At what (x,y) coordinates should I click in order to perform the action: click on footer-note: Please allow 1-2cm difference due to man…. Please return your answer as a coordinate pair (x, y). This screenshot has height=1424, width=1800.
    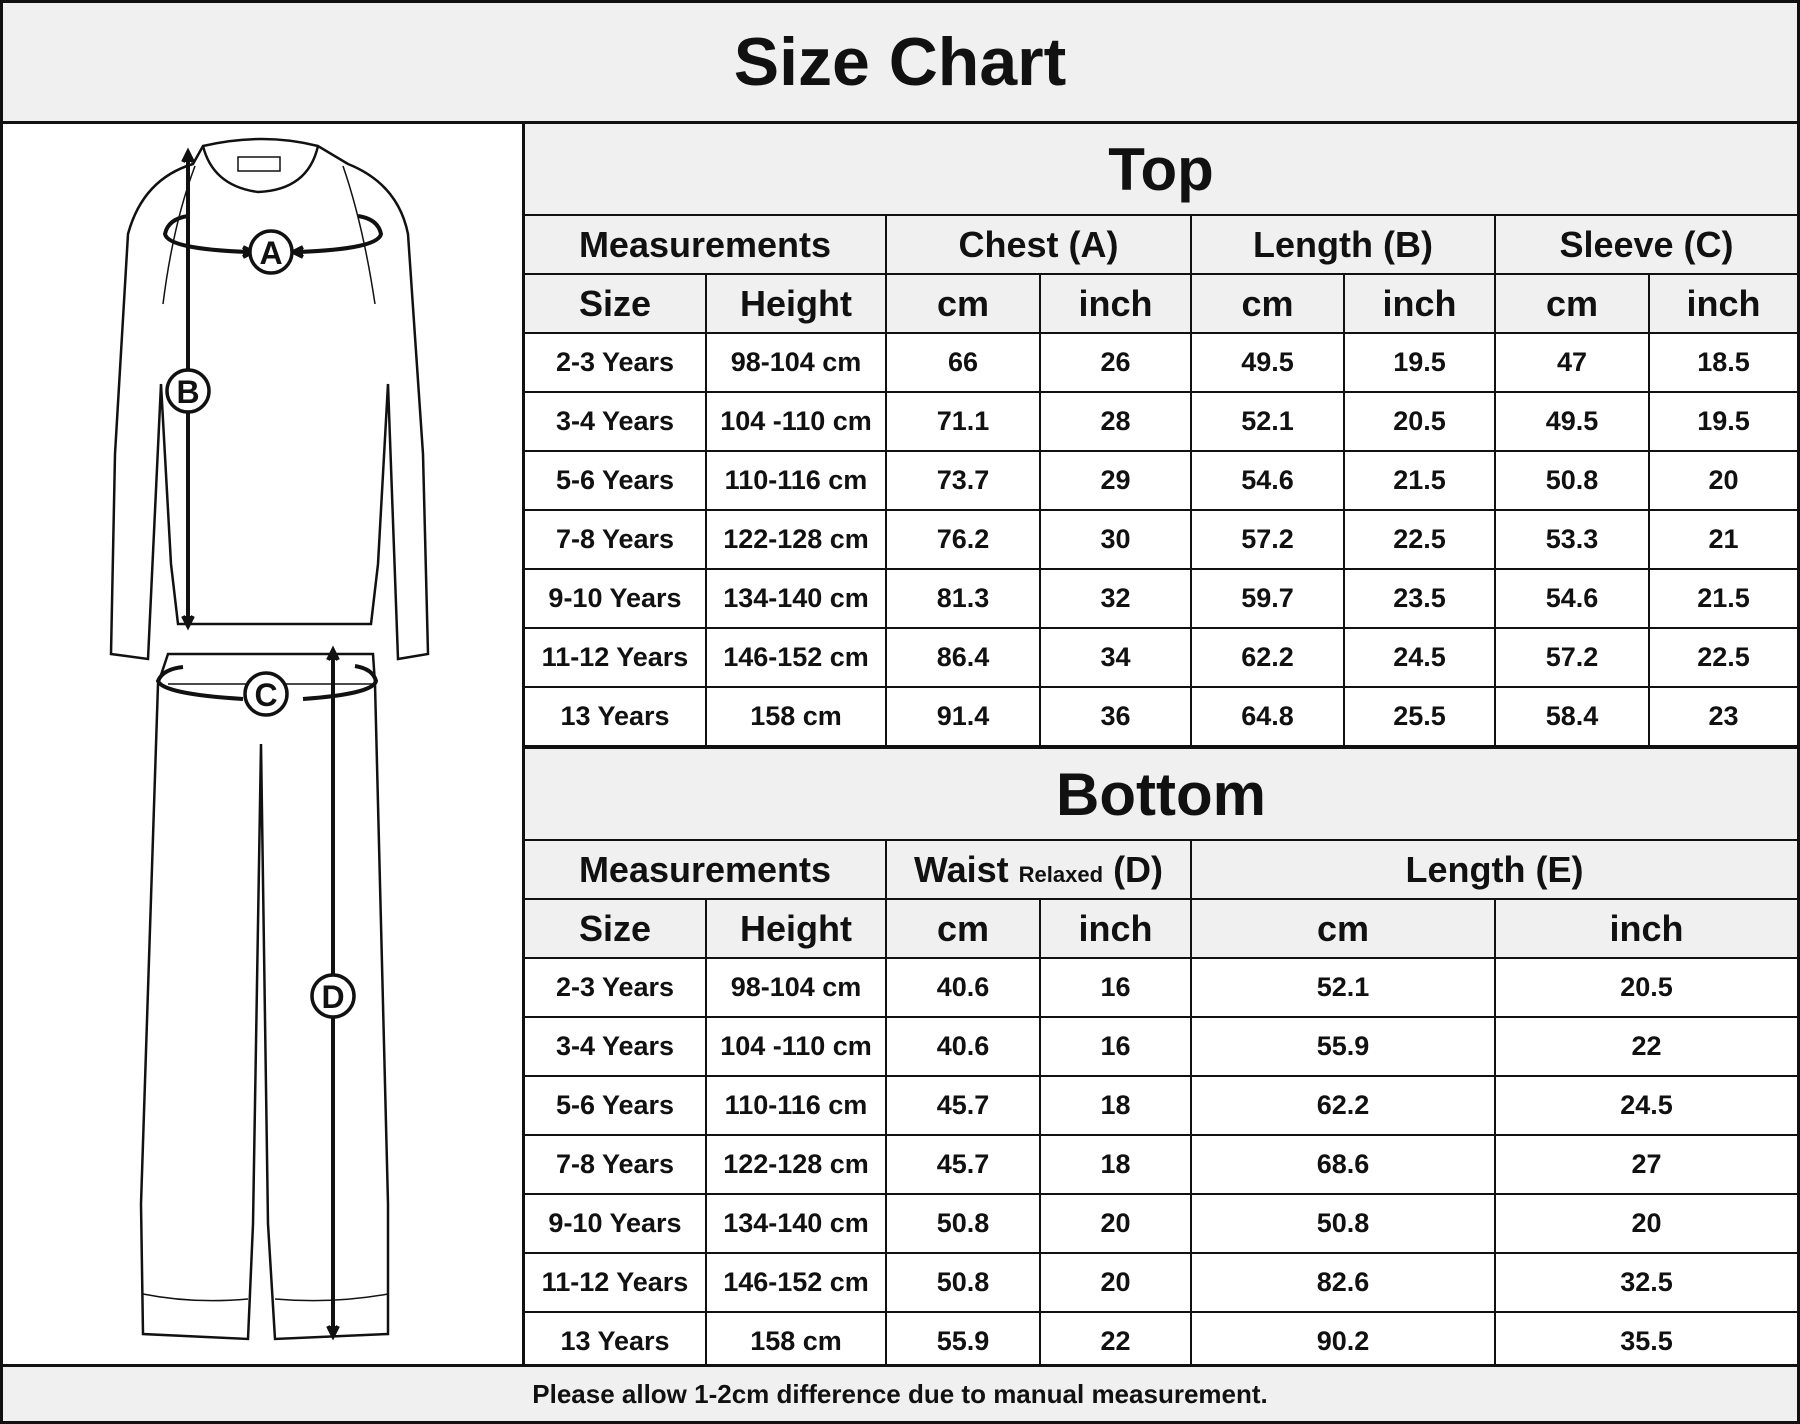
    Looking at the image, I should click on (900, 1392).